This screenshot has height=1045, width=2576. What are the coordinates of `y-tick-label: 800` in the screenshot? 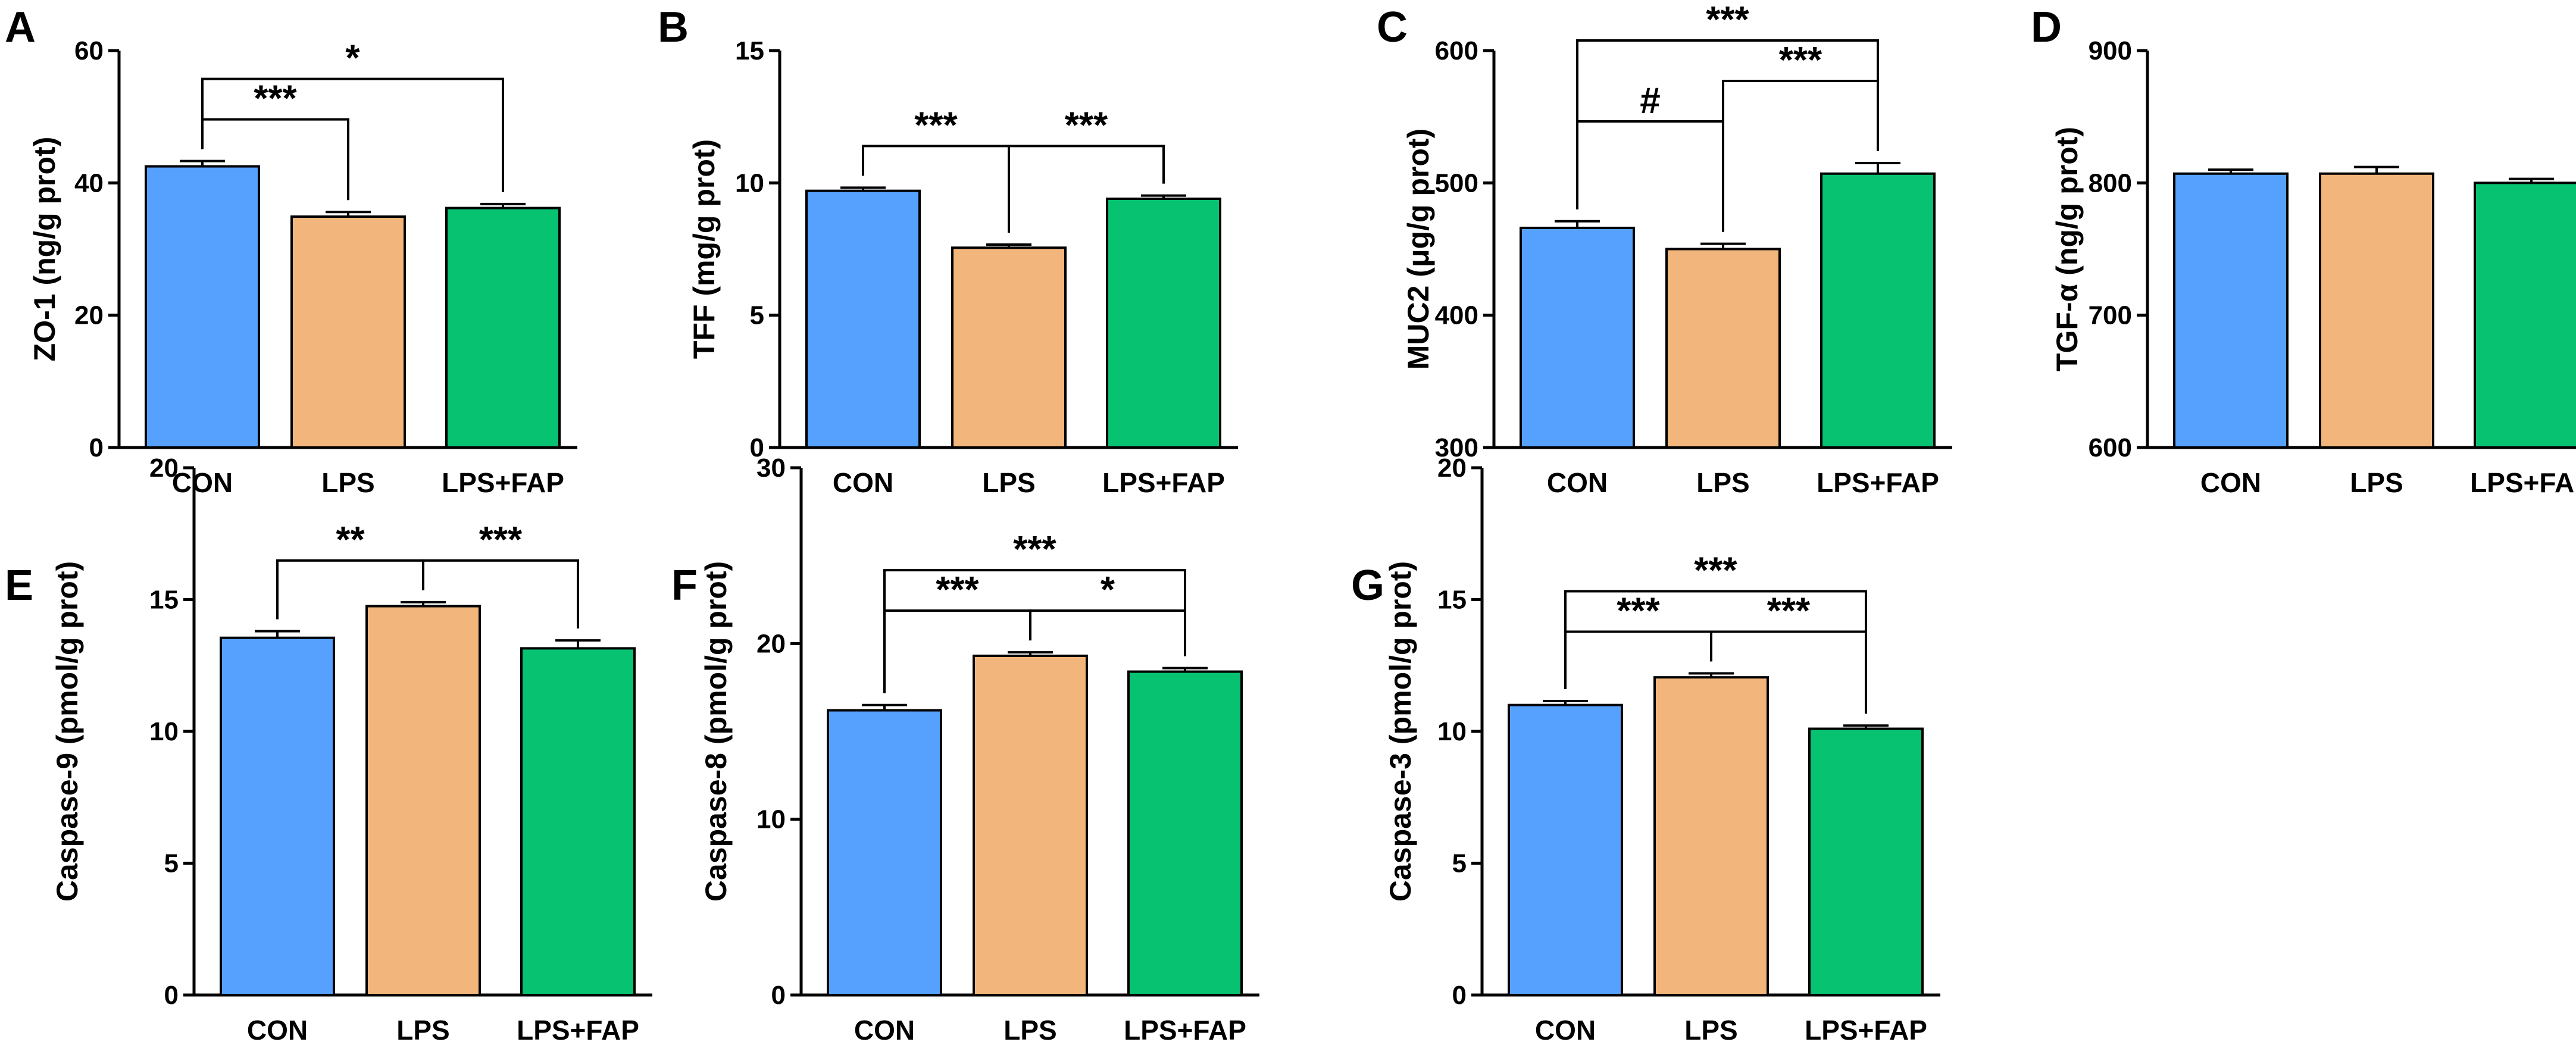 It's located at (2110, 183).